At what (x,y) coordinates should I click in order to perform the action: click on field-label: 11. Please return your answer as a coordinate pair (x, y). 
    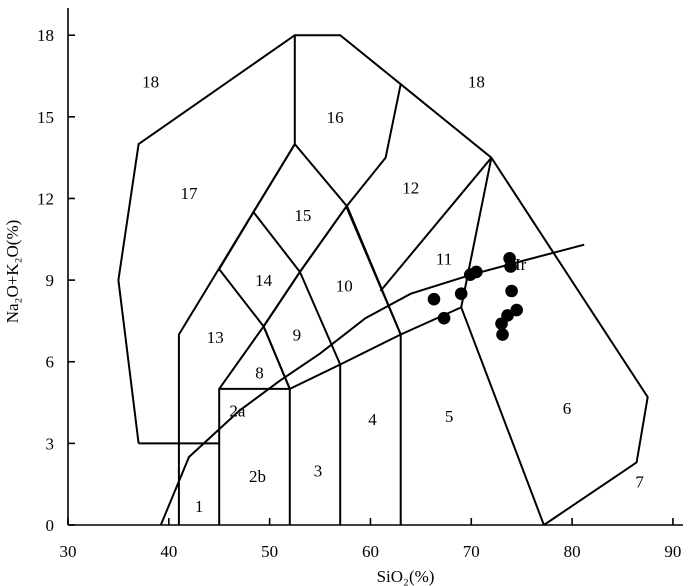
    Looking at the image, I should click on (444, 258).